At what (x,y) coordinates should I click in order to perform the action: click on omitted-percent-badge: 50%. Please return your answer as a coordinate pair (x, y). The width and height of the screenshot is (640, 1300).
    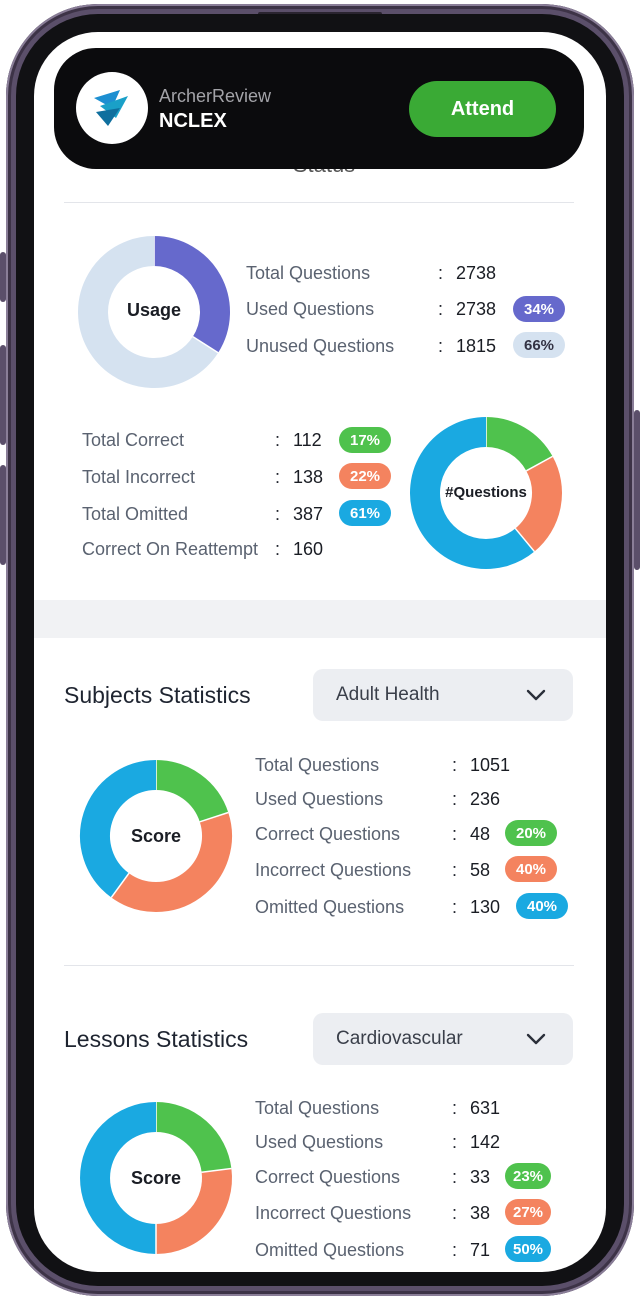
    Looking at the image, I should click on (528, 1249).